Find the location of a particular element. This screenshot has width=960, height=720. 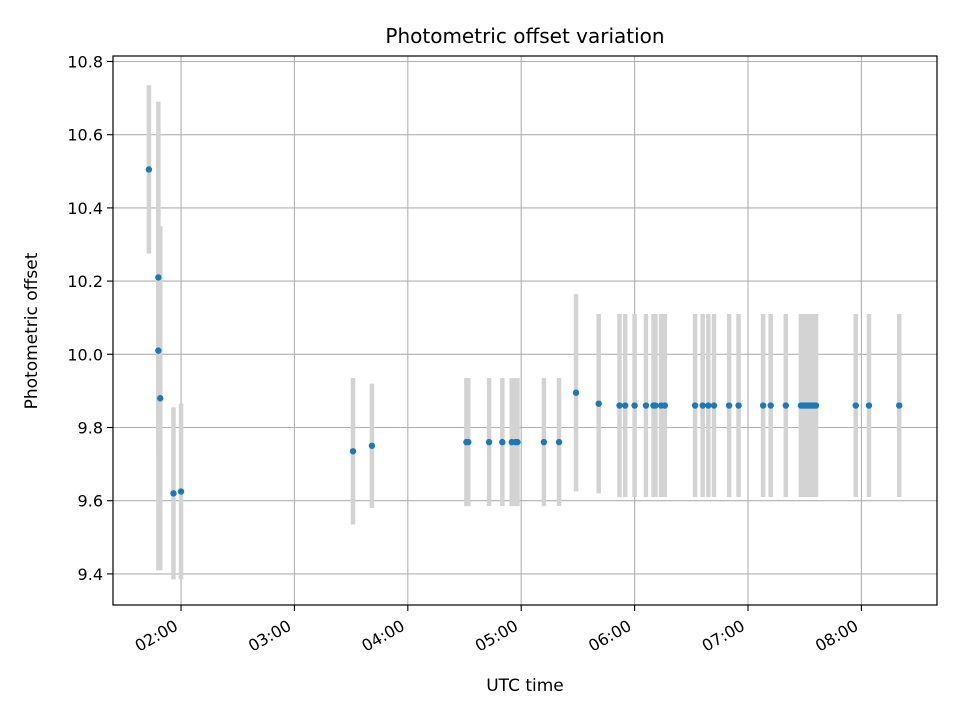

y-axis-ticks: 9.4 9.6 9.8 10.0 10.2 10.4 10.6 10.8 is located at coordinates (90, 318).